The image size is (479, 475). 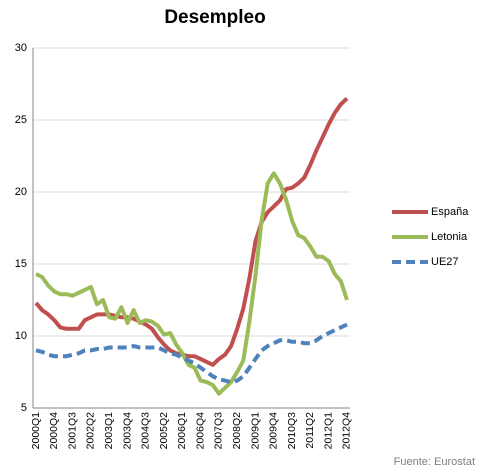 I want to click on series-line, so click(x=191, y=353).